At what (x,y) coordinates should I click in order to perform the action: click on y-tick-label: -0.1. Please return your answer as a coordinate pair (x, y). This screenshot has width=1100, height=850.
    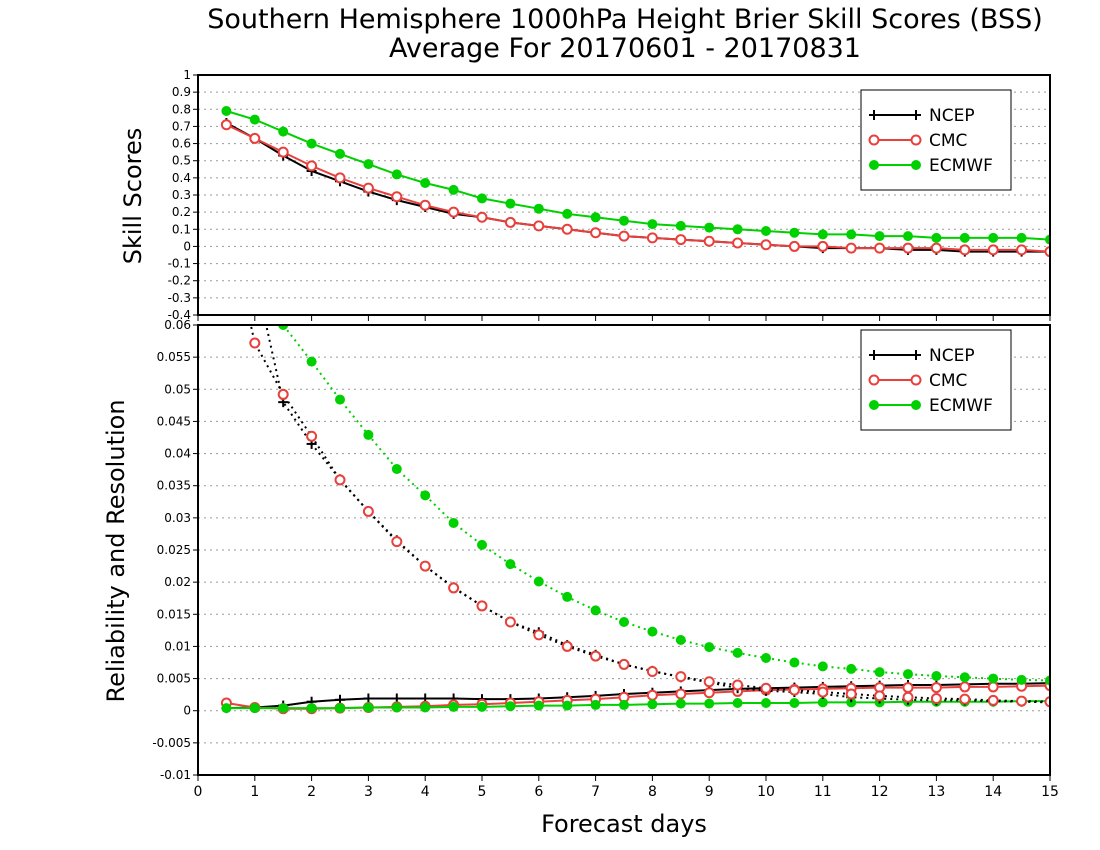
    Looking at the image, I should click on (179, 264).